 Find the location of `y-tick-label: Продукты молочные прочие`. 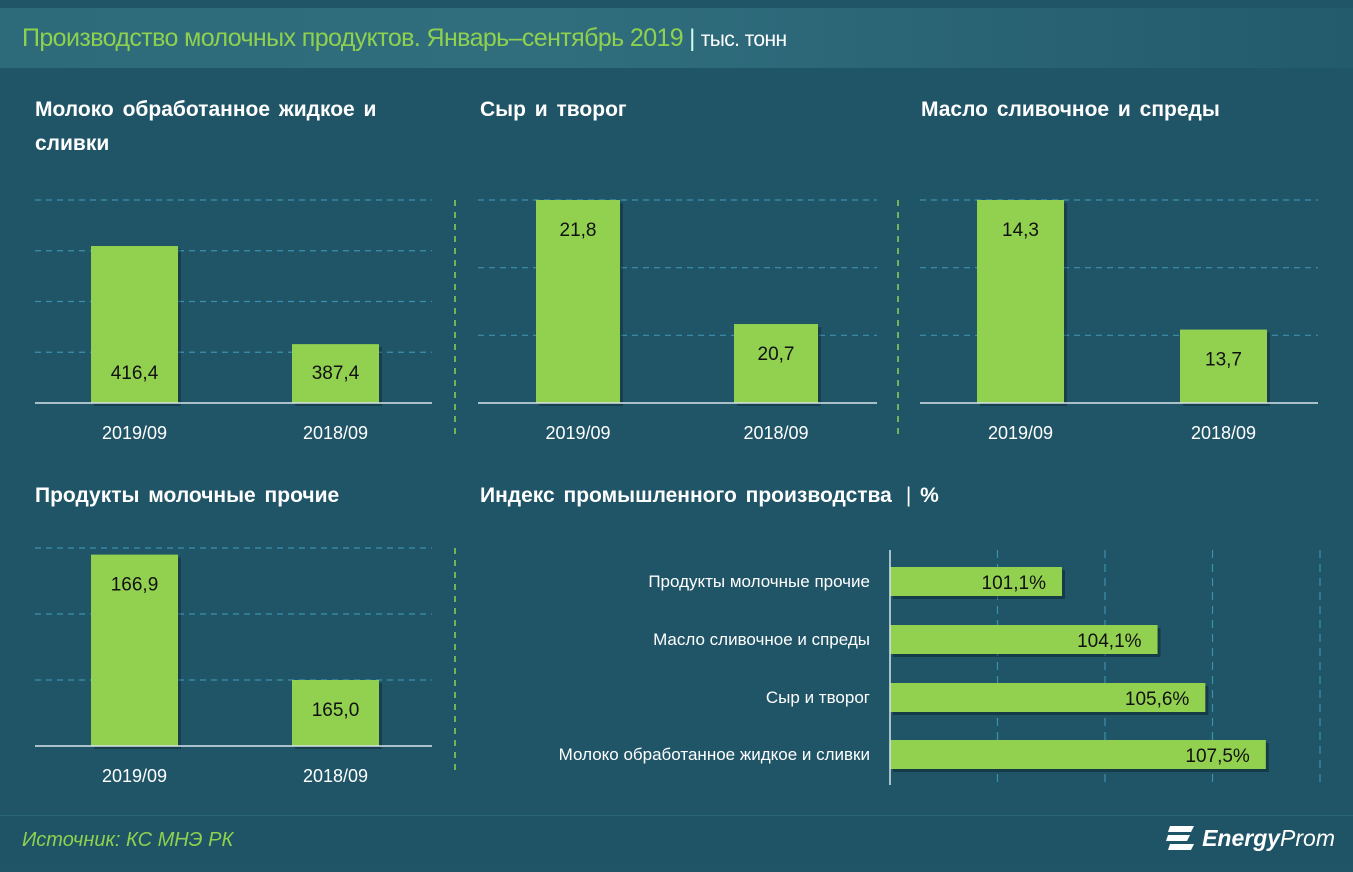

y-tick-label: Продукты молочные прочие is located at coordinates (759, 581).